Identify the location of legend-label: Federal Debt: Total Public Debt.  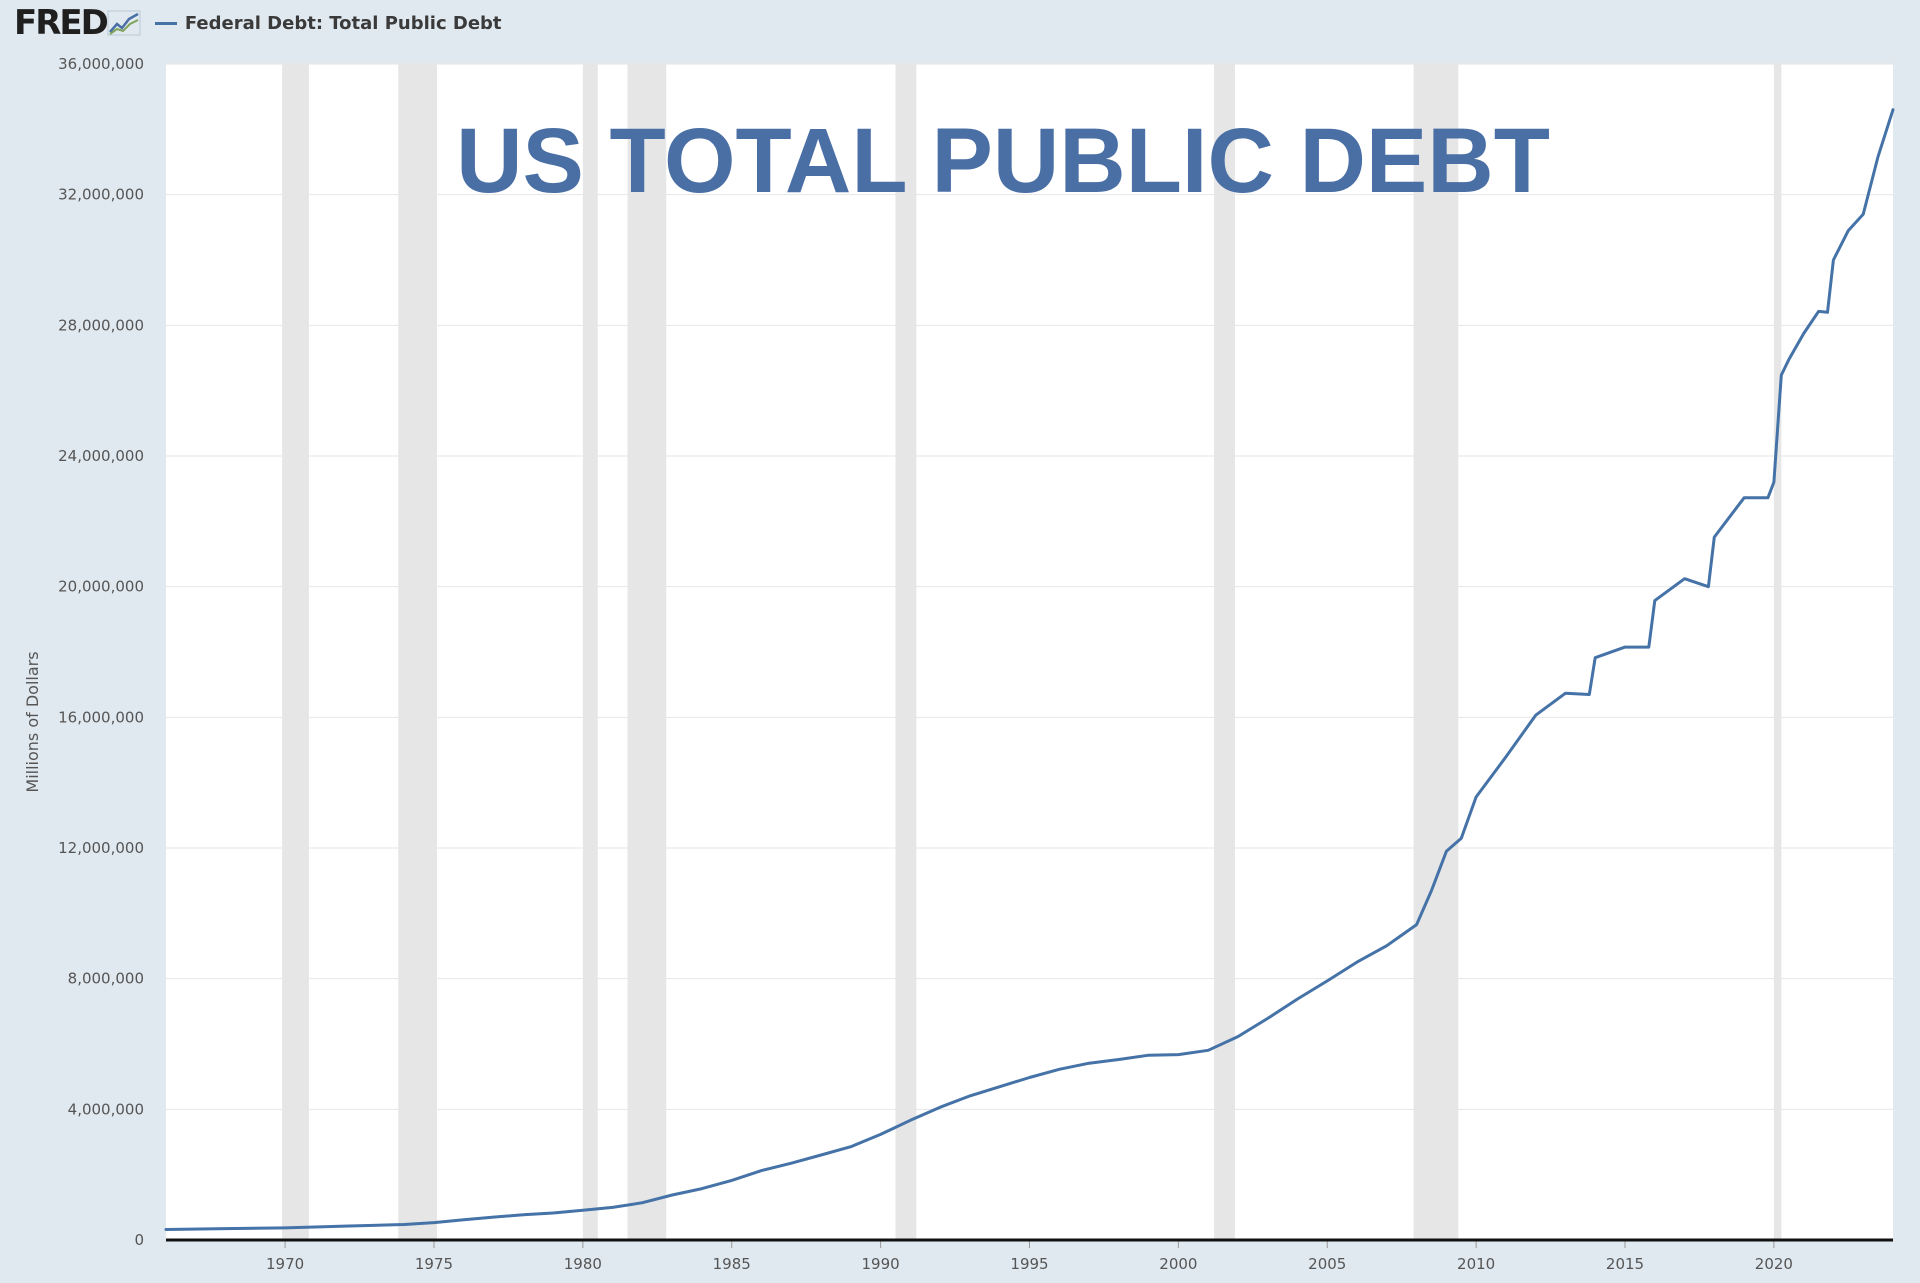
(343, 23).